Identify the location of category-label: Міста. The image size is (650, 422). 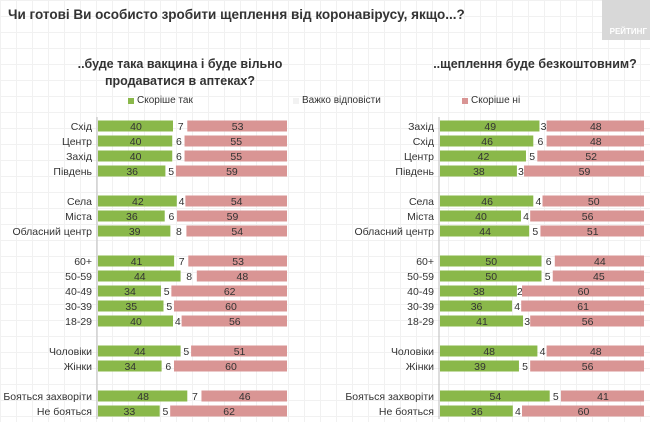
(420, 217).